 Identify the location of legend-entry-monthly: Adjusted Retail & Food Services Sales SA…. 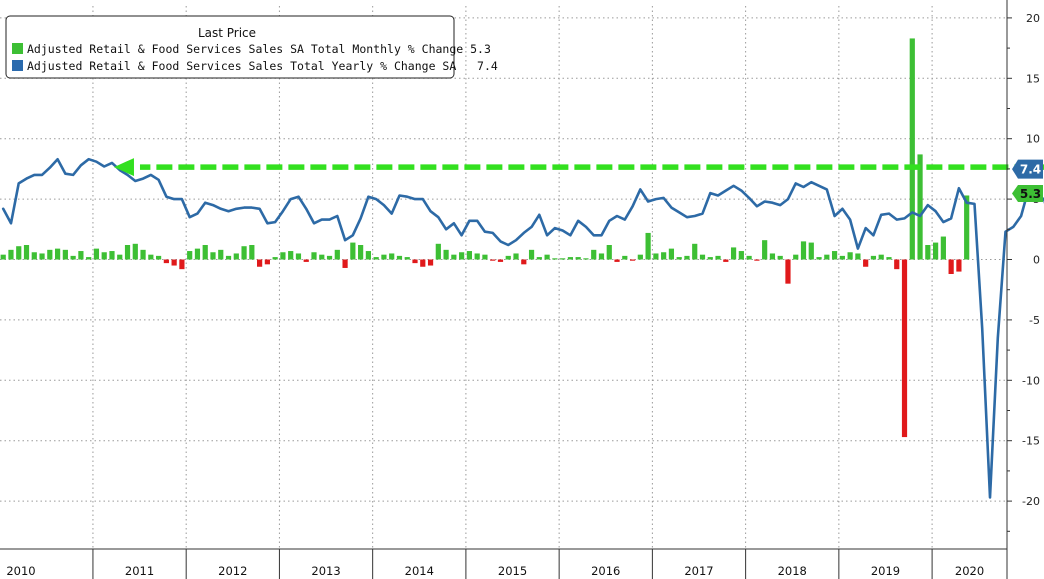
(259, 49).